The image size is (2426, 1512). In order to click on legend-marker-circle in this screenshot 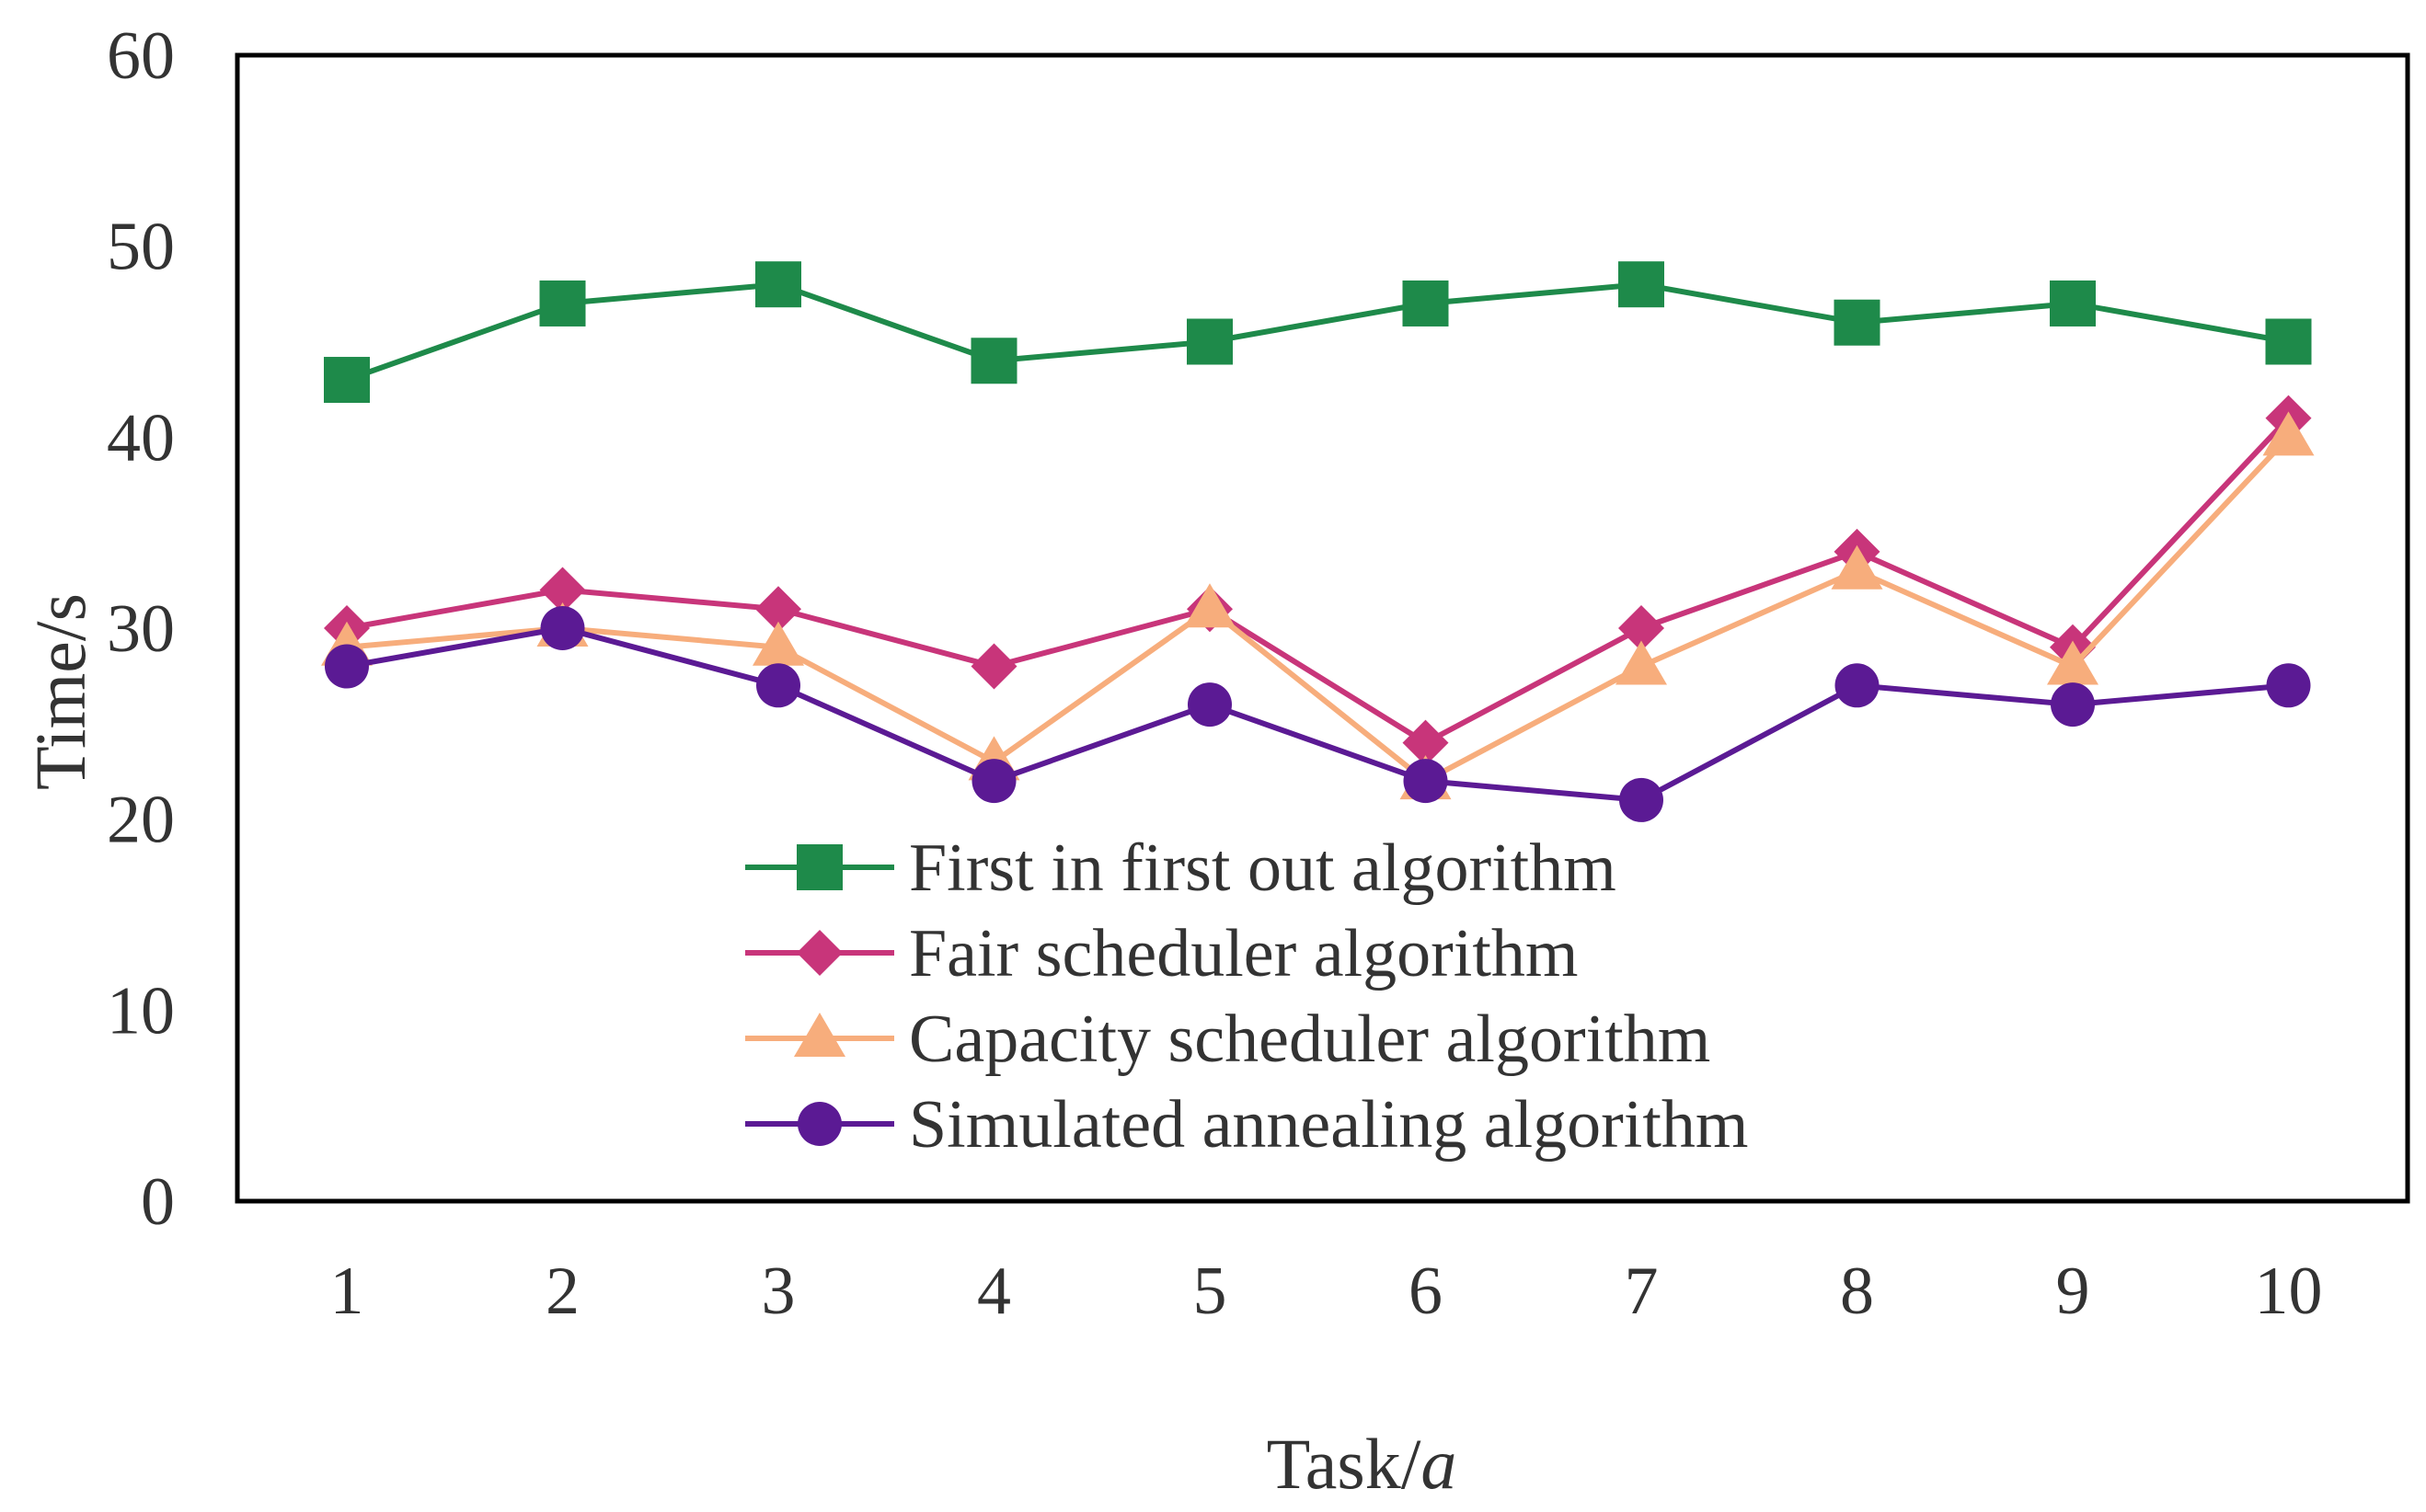, I will do `click(820, 1124)`.